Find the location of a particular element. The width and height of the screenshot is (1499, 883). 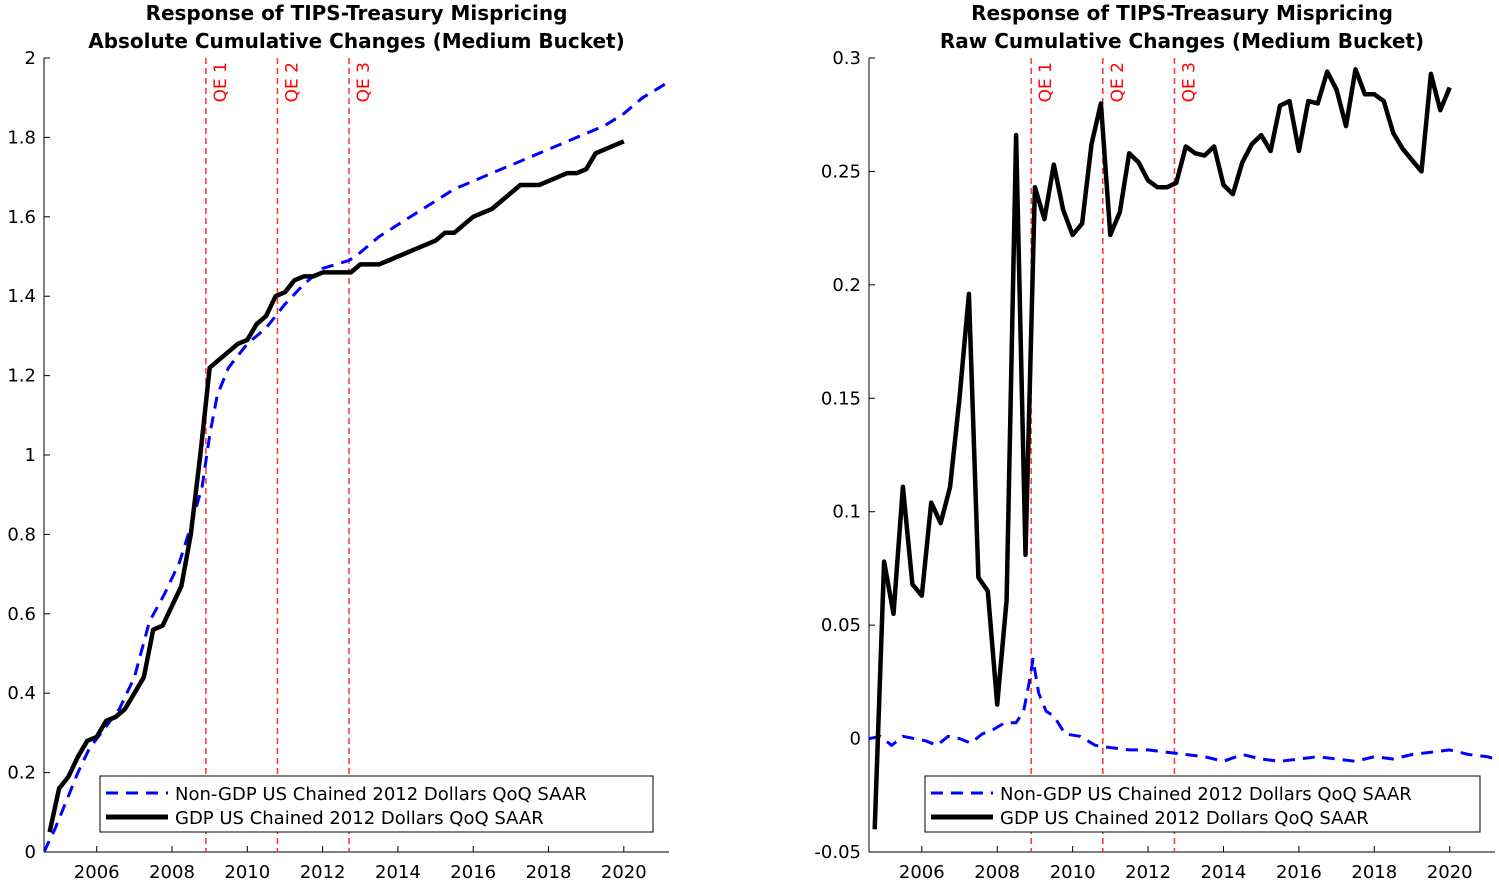

y-tick-label: 0.6 is located at coordinates (21, 614).